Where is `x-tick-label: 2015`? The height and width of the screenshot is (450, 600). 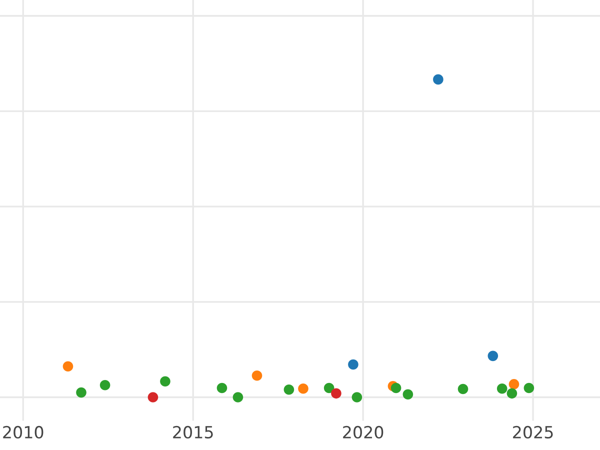 x-tick-label: 2015 is located at coordinates (193, 432).